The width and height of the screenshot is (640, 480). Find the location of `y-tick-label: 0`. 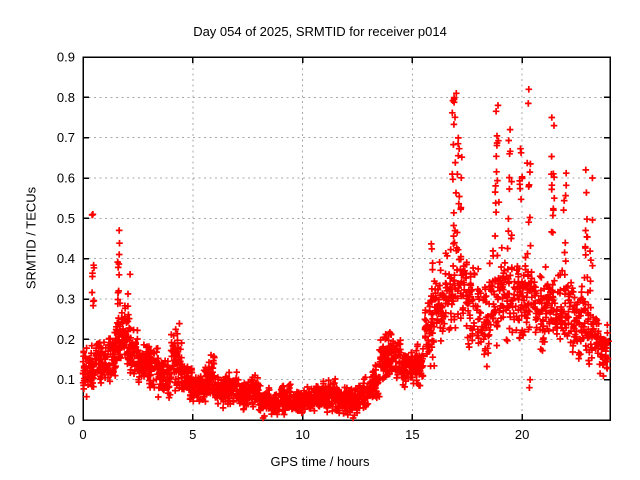

y-tick-label: 0 is located at coordinates (71, 420).